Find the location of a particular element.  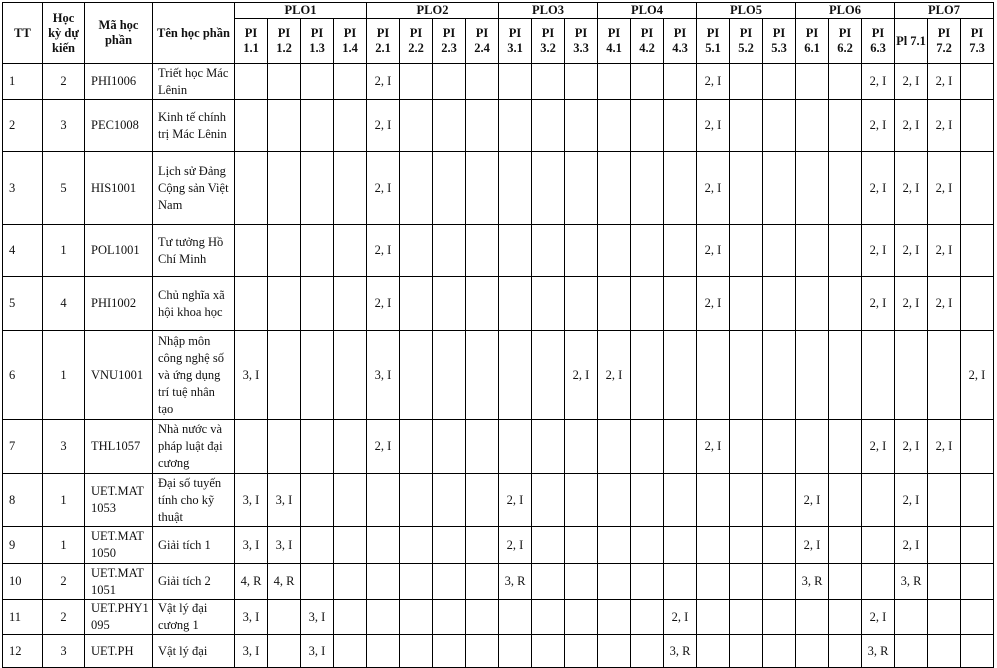

header-plo3: PLO3 is located at coordinates (548, 10).